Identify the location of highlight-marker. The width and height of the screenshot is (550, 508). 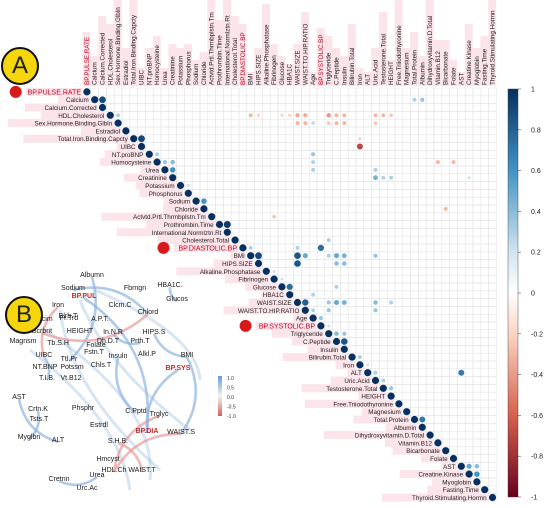
(163, 247).